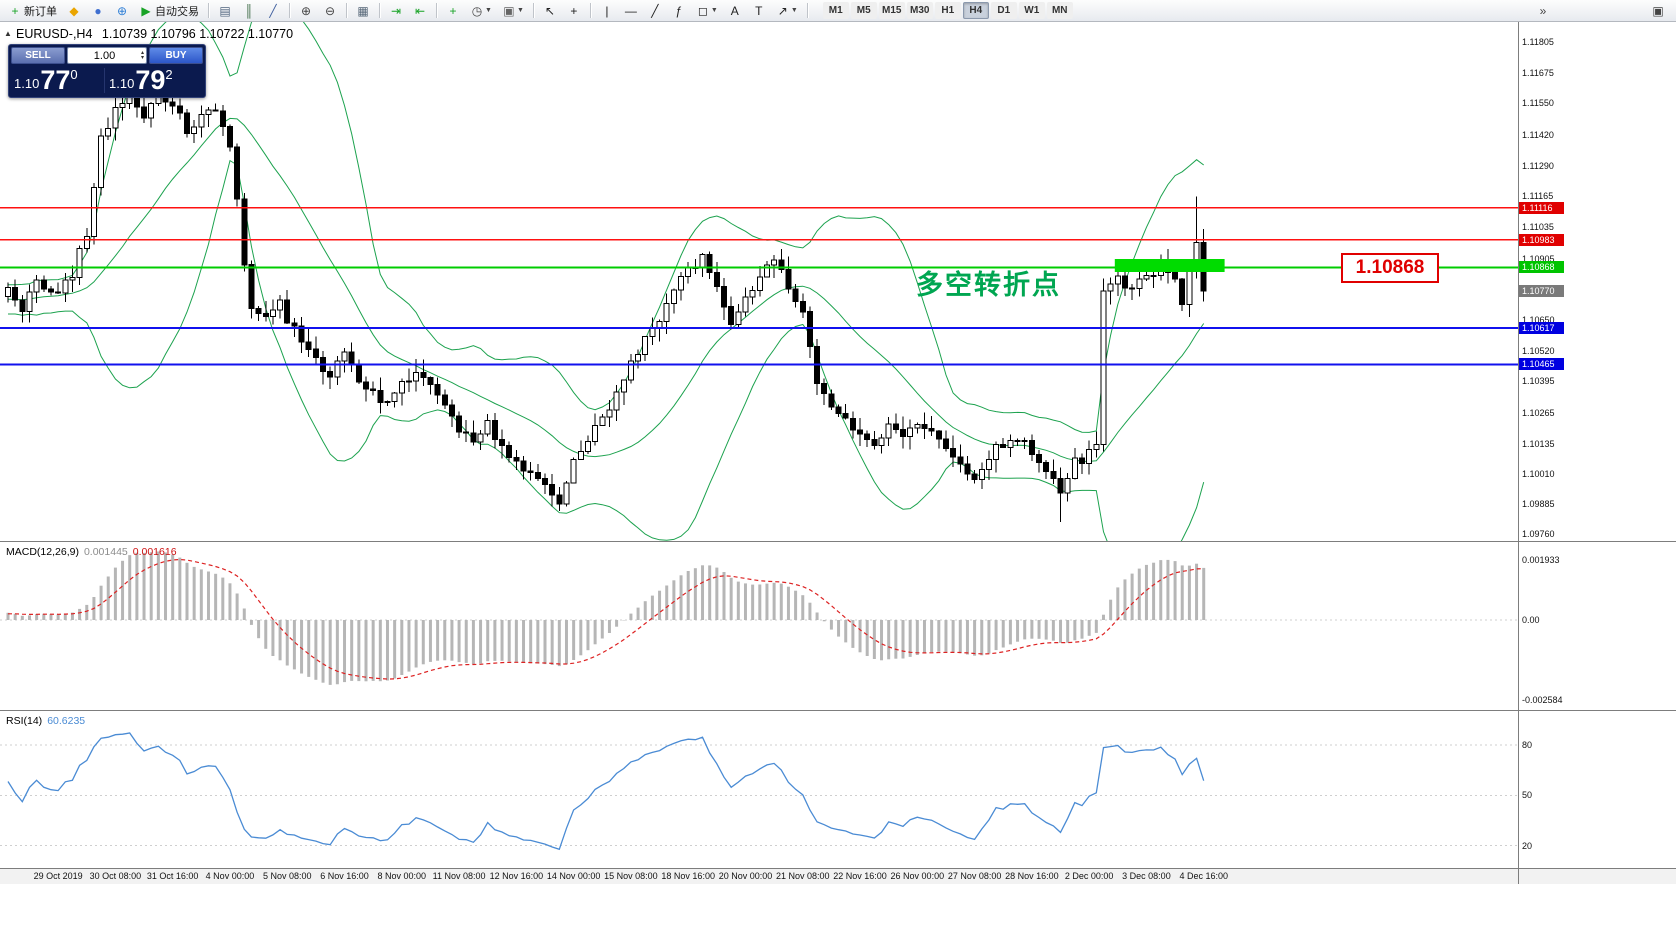  I want to click on market-icon: ⊕, so click(122, 10).